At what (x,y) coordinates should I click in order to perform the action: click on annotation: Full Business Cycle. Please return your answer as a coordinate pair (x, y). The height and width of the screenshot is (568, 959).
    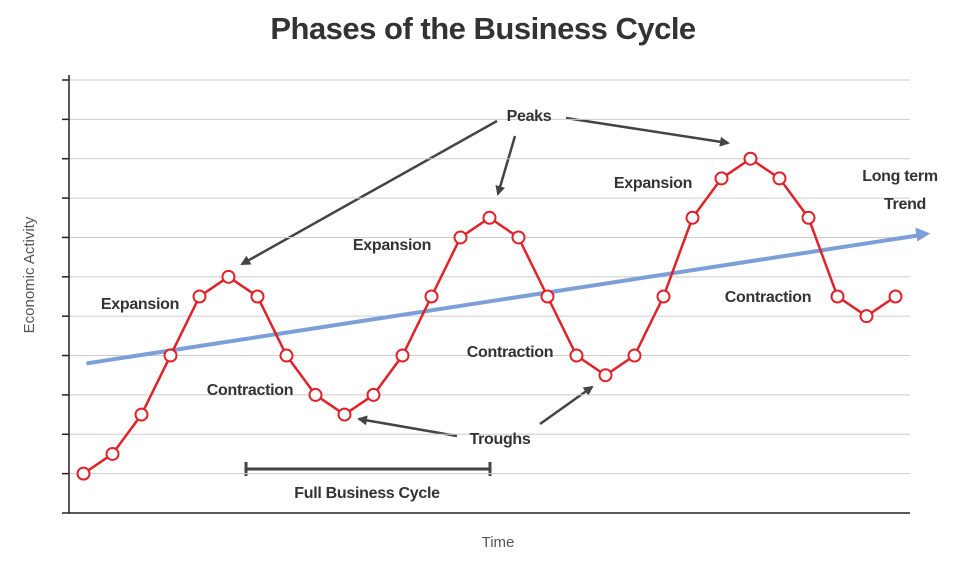
    Looking at the image, I should click on (367, 493).